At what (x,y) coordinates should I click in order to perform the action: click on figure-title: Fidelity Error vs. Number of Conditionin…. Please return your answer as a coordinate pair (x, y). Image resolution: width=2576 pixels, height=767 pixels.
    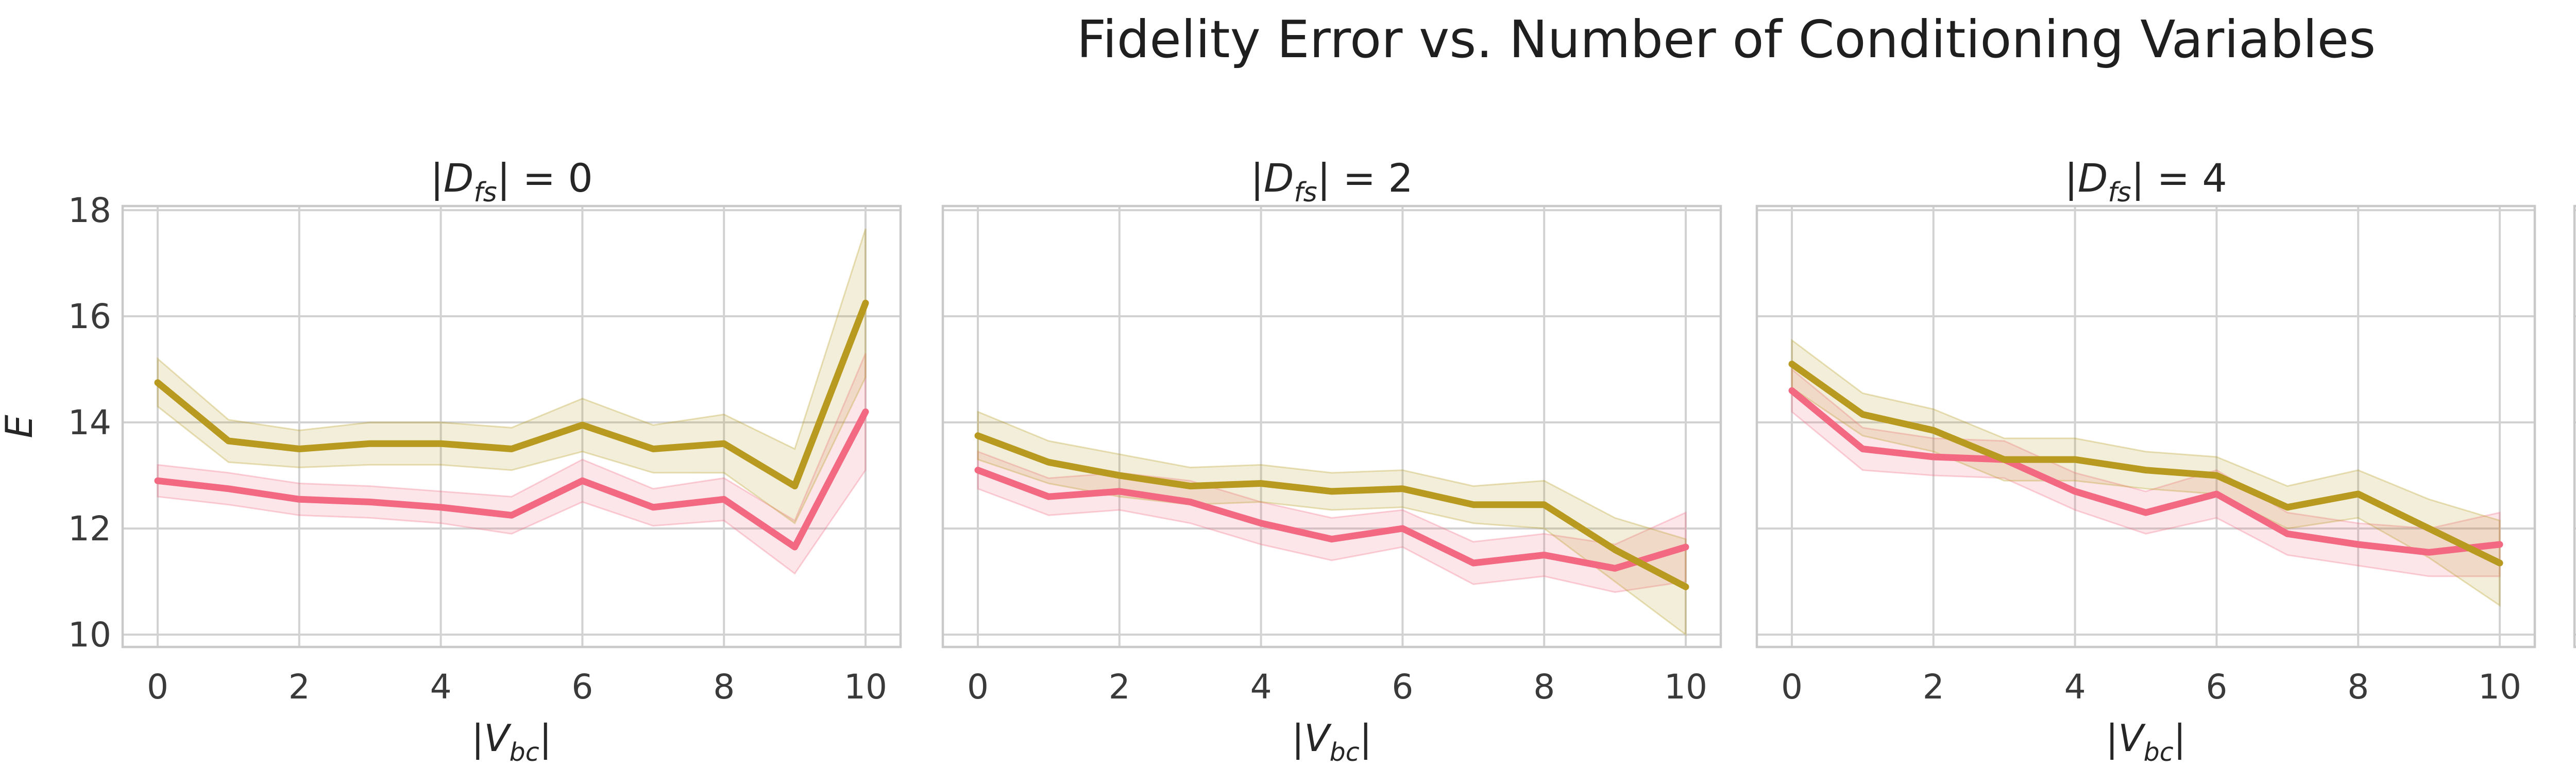
    Looking at the image, I should click on (1726, 39).